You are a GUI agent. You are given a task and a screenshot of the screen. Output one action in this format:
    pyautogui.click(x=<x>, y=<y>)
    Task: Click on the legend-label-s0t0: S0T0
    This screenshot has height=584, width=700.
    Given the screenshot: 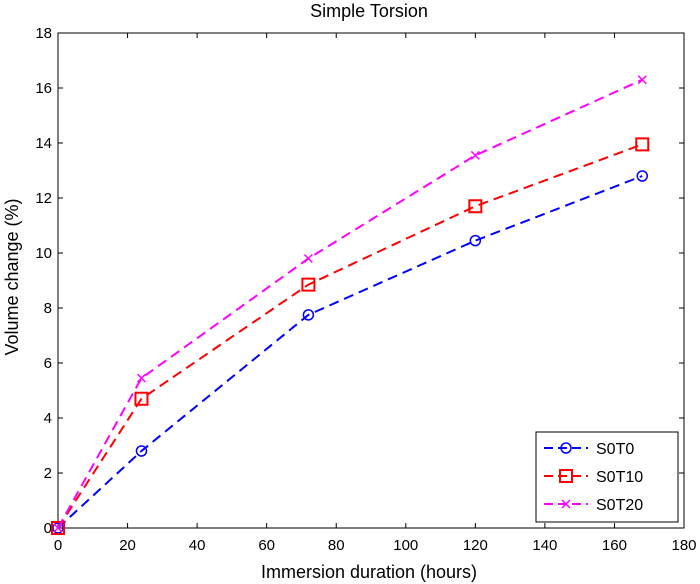 What is the action you would take?
    pyautogui.click(x=615, y=449)
    